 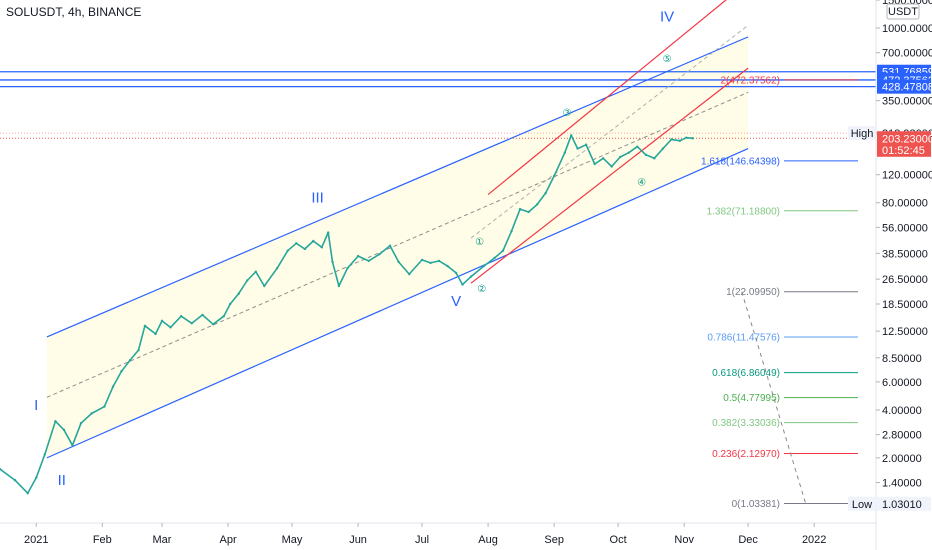 What do you see at coordinates (743, 338) in the screenshot?
I see `fib-level-label: 0.786(11.47576)` at bounding box center [743, 338].